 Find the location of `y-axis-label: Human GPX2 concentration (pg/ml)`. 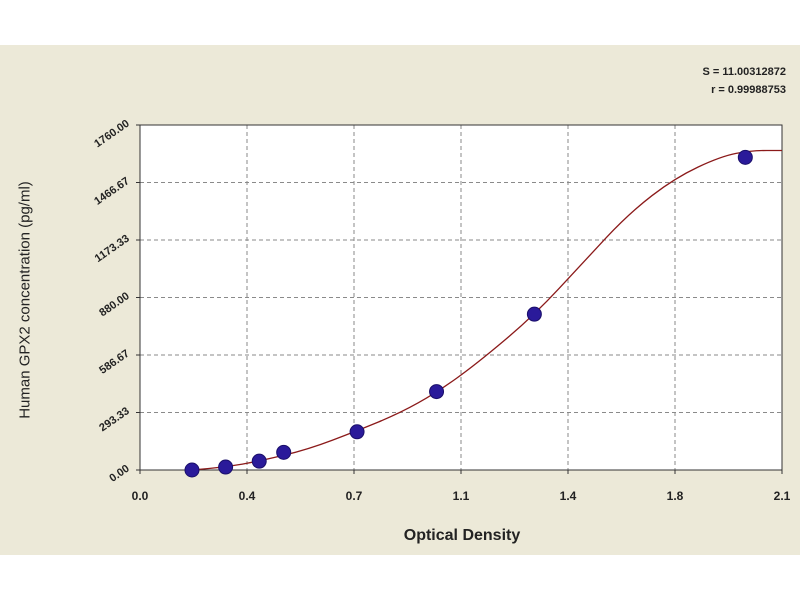

y-axis-label: Human GPX2 concentration (pg/ml) is located at coordinates (25, 300).